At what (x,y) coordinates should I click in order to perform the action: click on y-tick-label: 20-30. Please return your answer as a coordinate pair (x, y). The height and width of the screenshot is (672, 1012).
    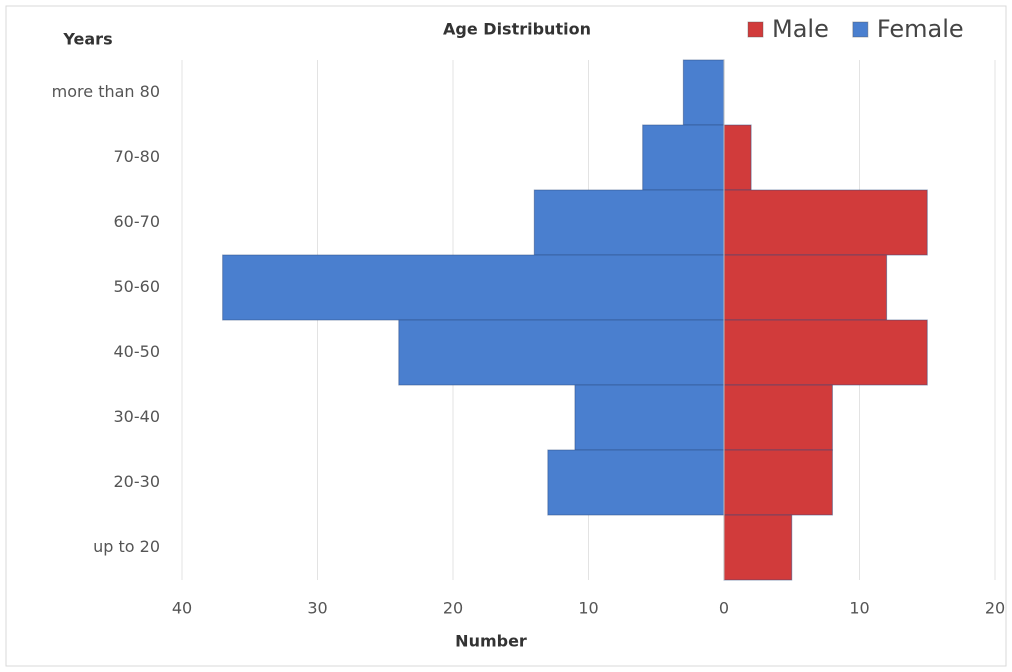
    Looking at the image, I should click on (137, 481).